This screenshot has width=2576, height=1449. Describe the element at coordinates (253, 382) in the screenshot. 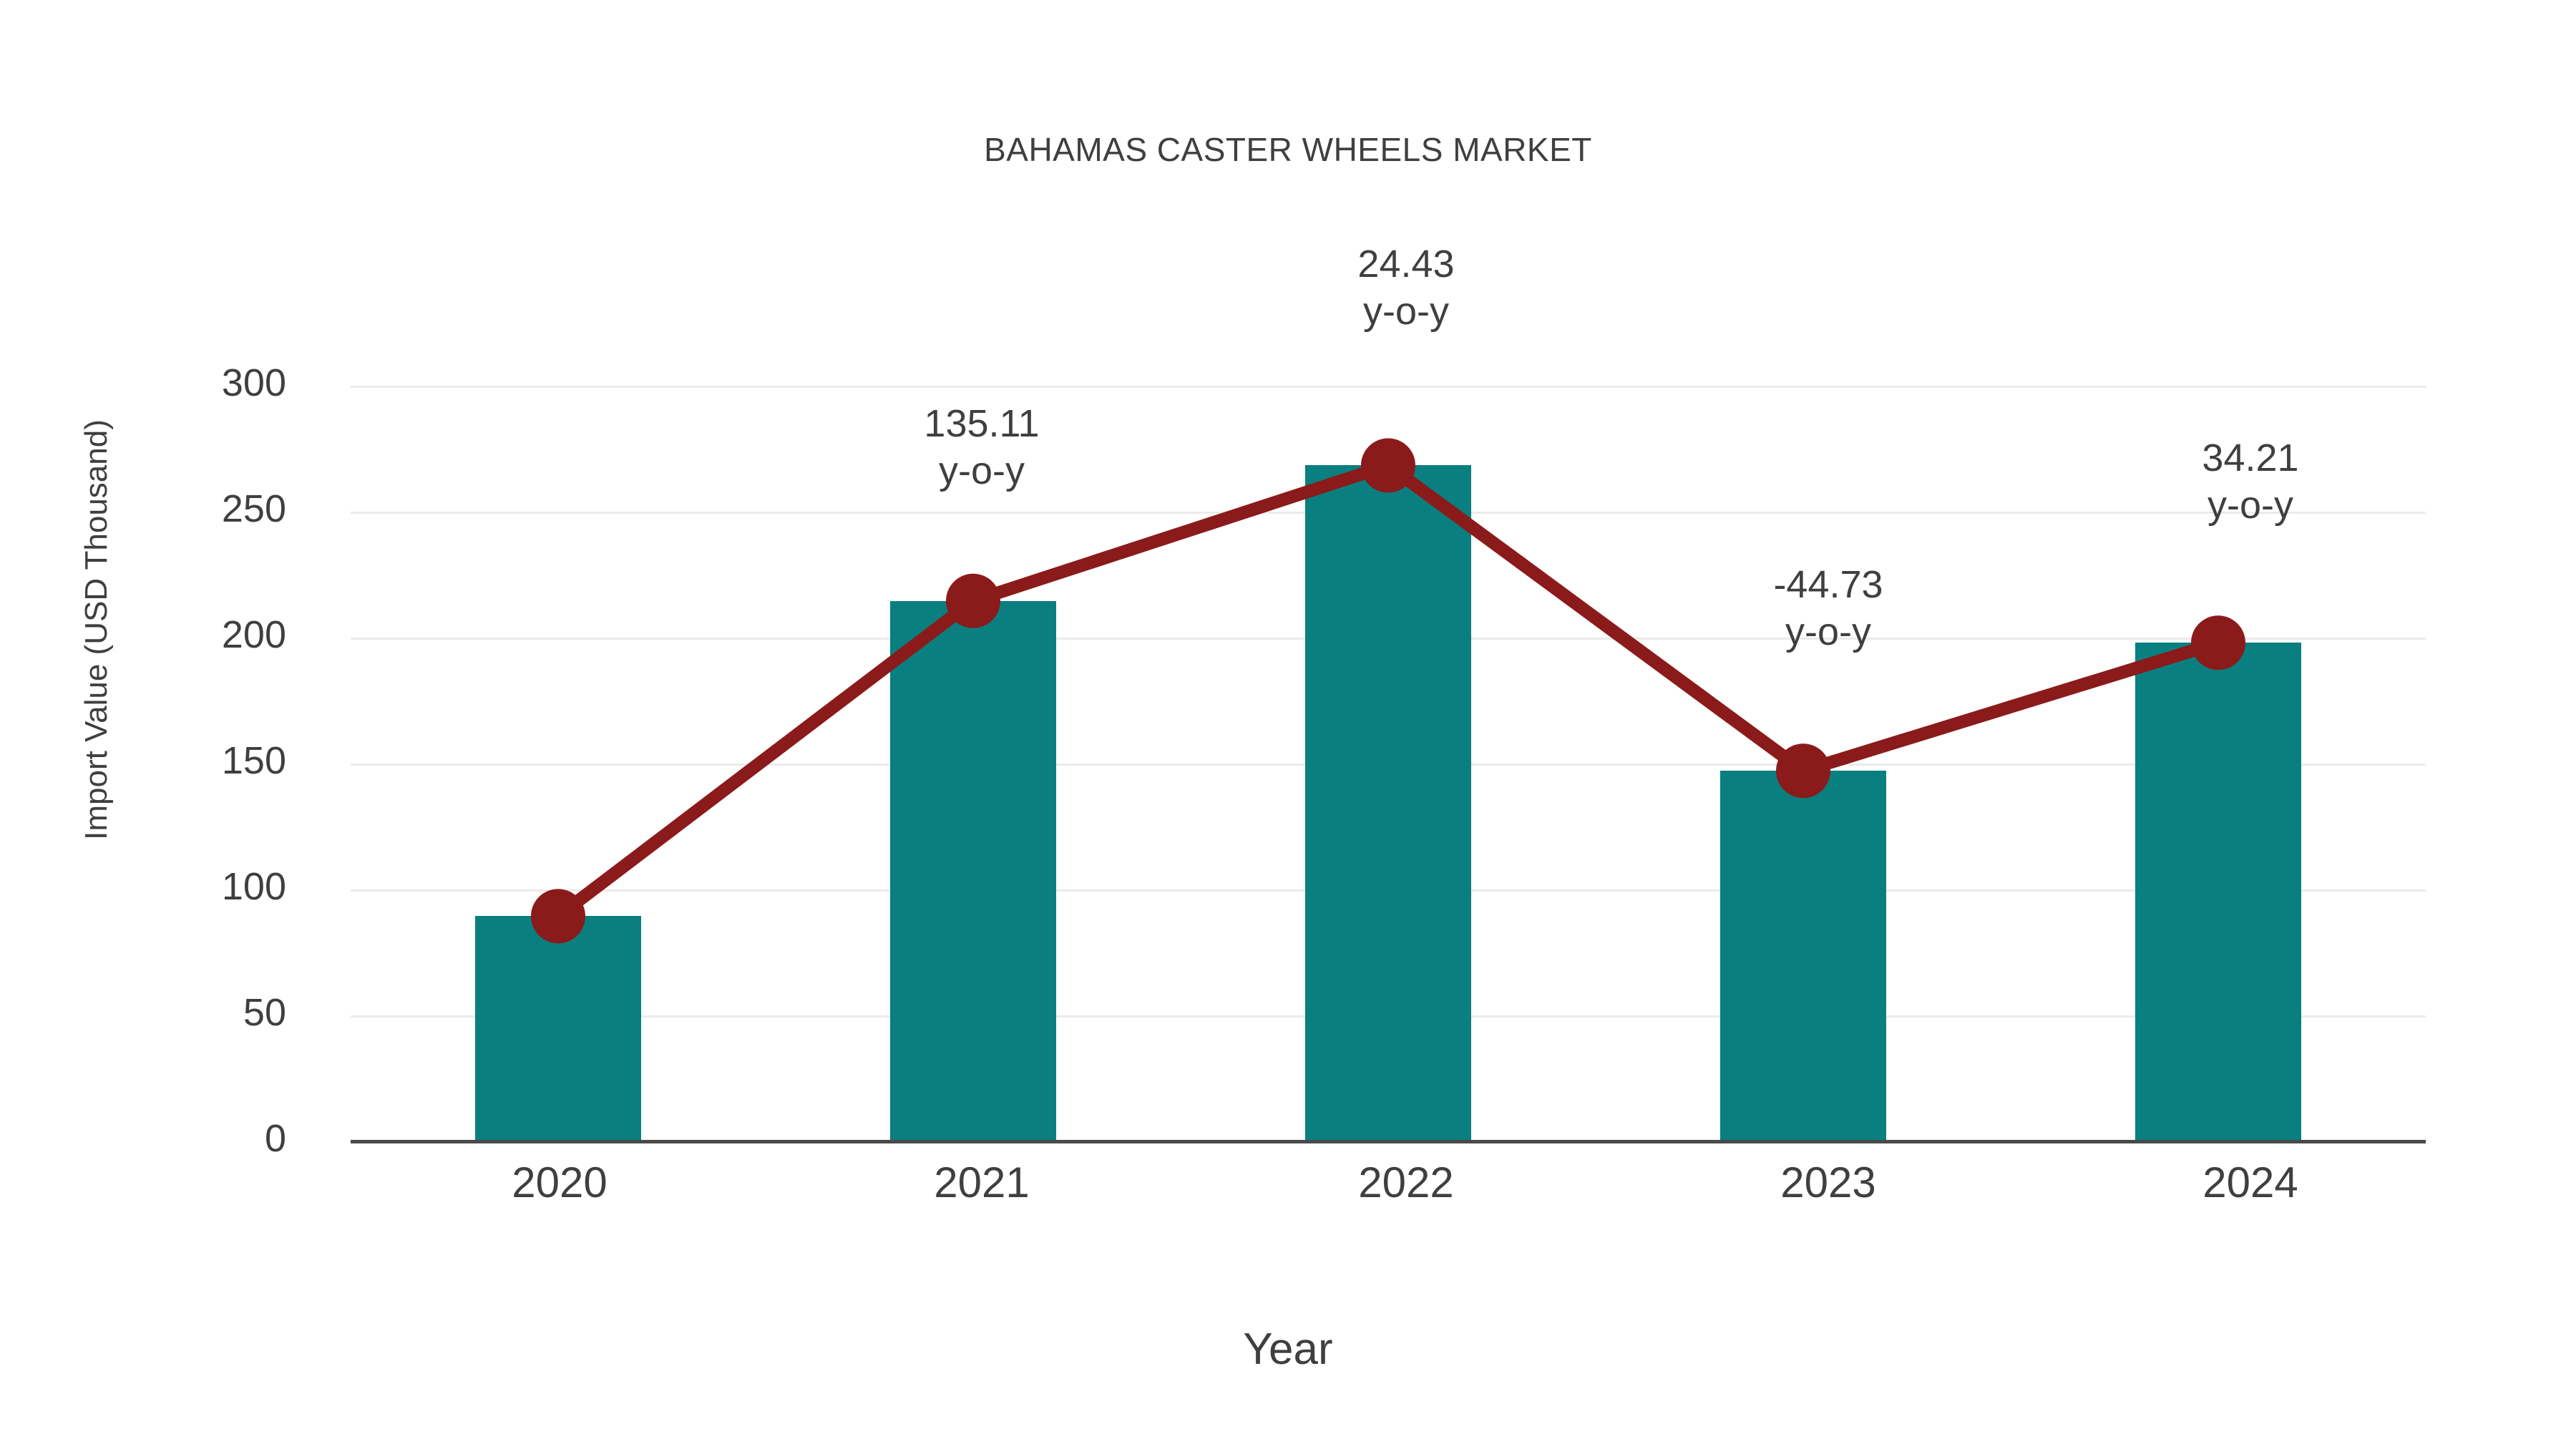

I see `y-tick-label-300: 300` at that location.